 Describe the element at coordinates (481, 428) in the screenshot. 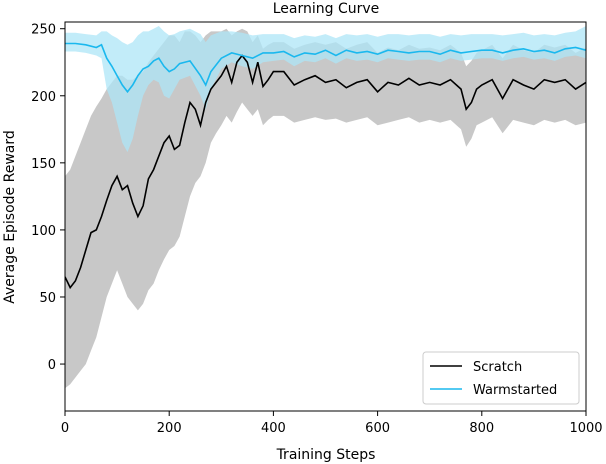

I see `x-tick-label: 800` at that location.